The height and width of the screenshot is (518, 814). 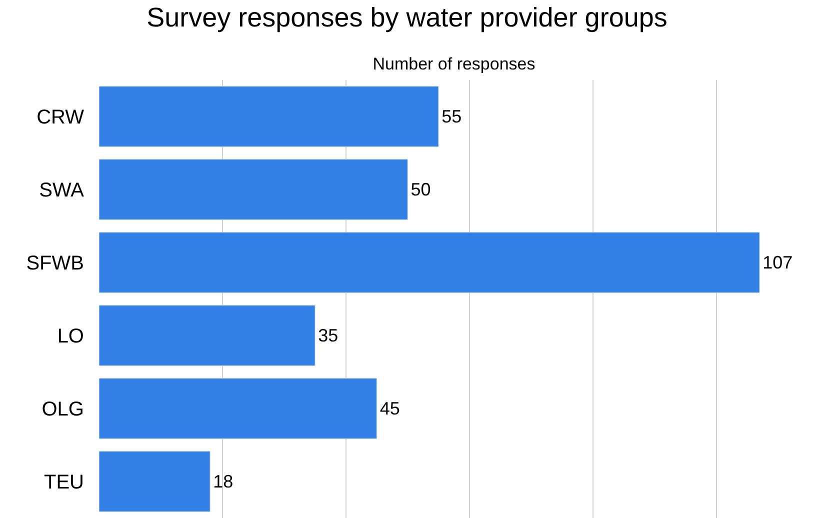 What do you see at coordinates (390, 408) in the screenshot?
I see `data-label: 45` at bounding box center [390, 408].